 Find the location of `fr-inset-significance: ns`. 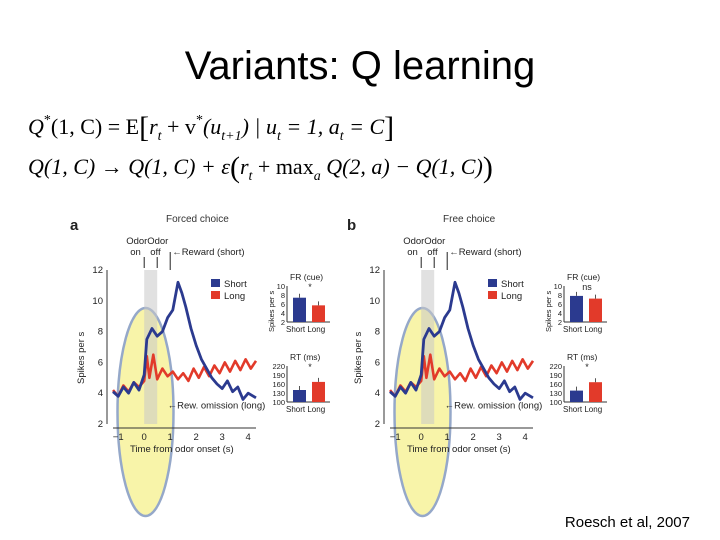

fr-inset-significance: ns is located at coordinates (587, 287).